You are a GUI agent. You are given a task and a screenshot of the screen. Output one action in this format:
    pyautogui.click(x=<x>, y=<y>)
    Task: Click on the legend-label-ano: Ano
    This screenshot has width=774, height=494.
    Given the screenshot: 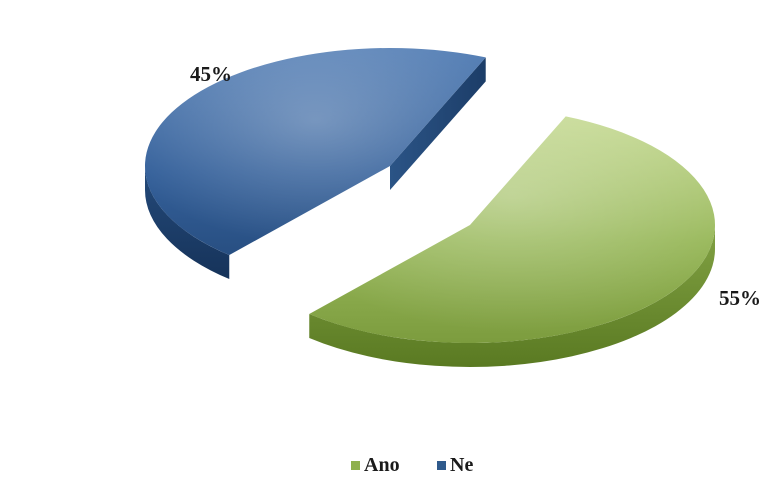 What is the action you would take?
    pyautogui.click(x=382, y=465)
    